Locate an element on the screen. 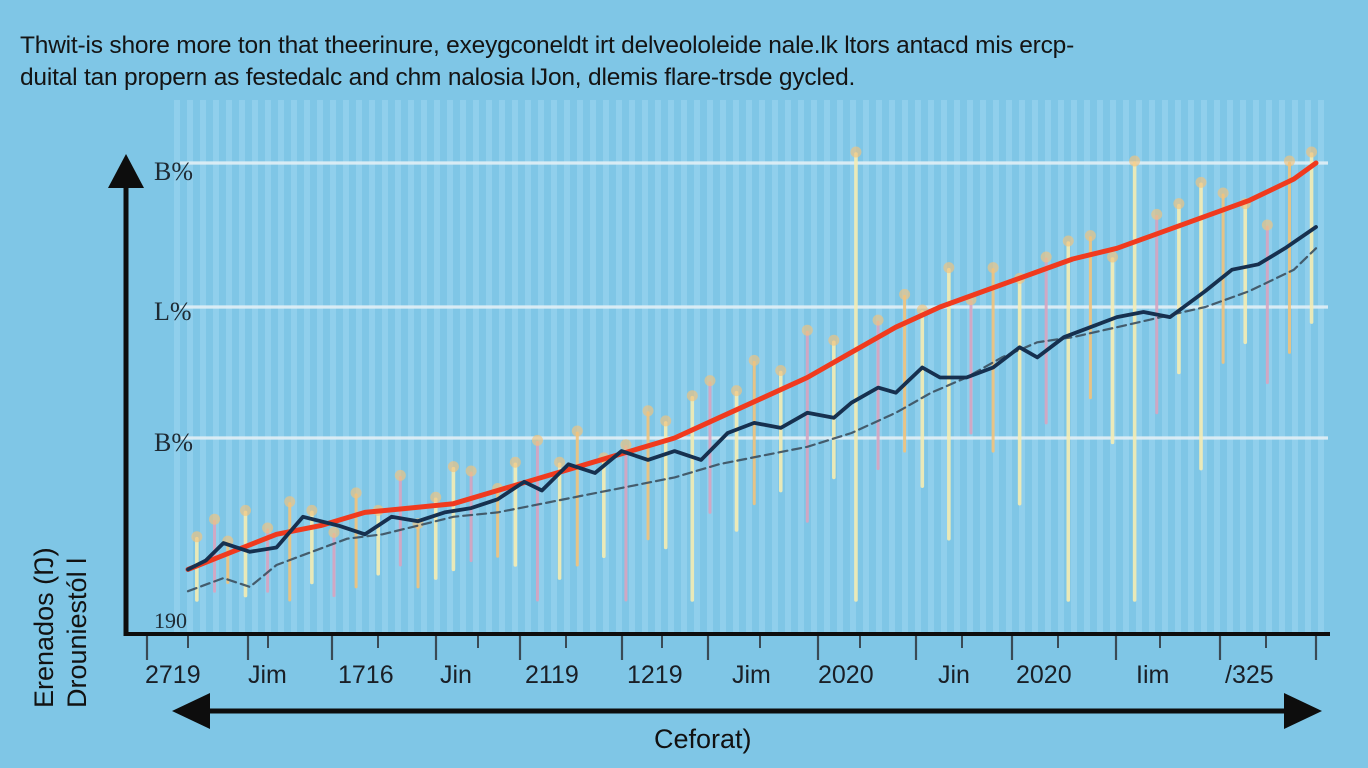 This screenshot has height=768, width=1368. y-tick-label: L% is located at coordinates (173, 311).